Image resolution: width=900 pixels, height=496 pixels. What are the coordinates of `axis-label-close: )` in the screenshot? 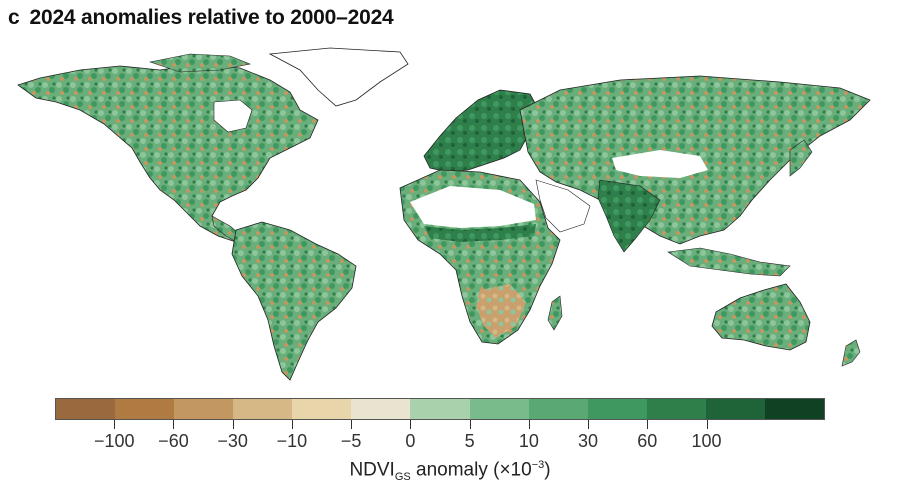 It's located at (547, 470).